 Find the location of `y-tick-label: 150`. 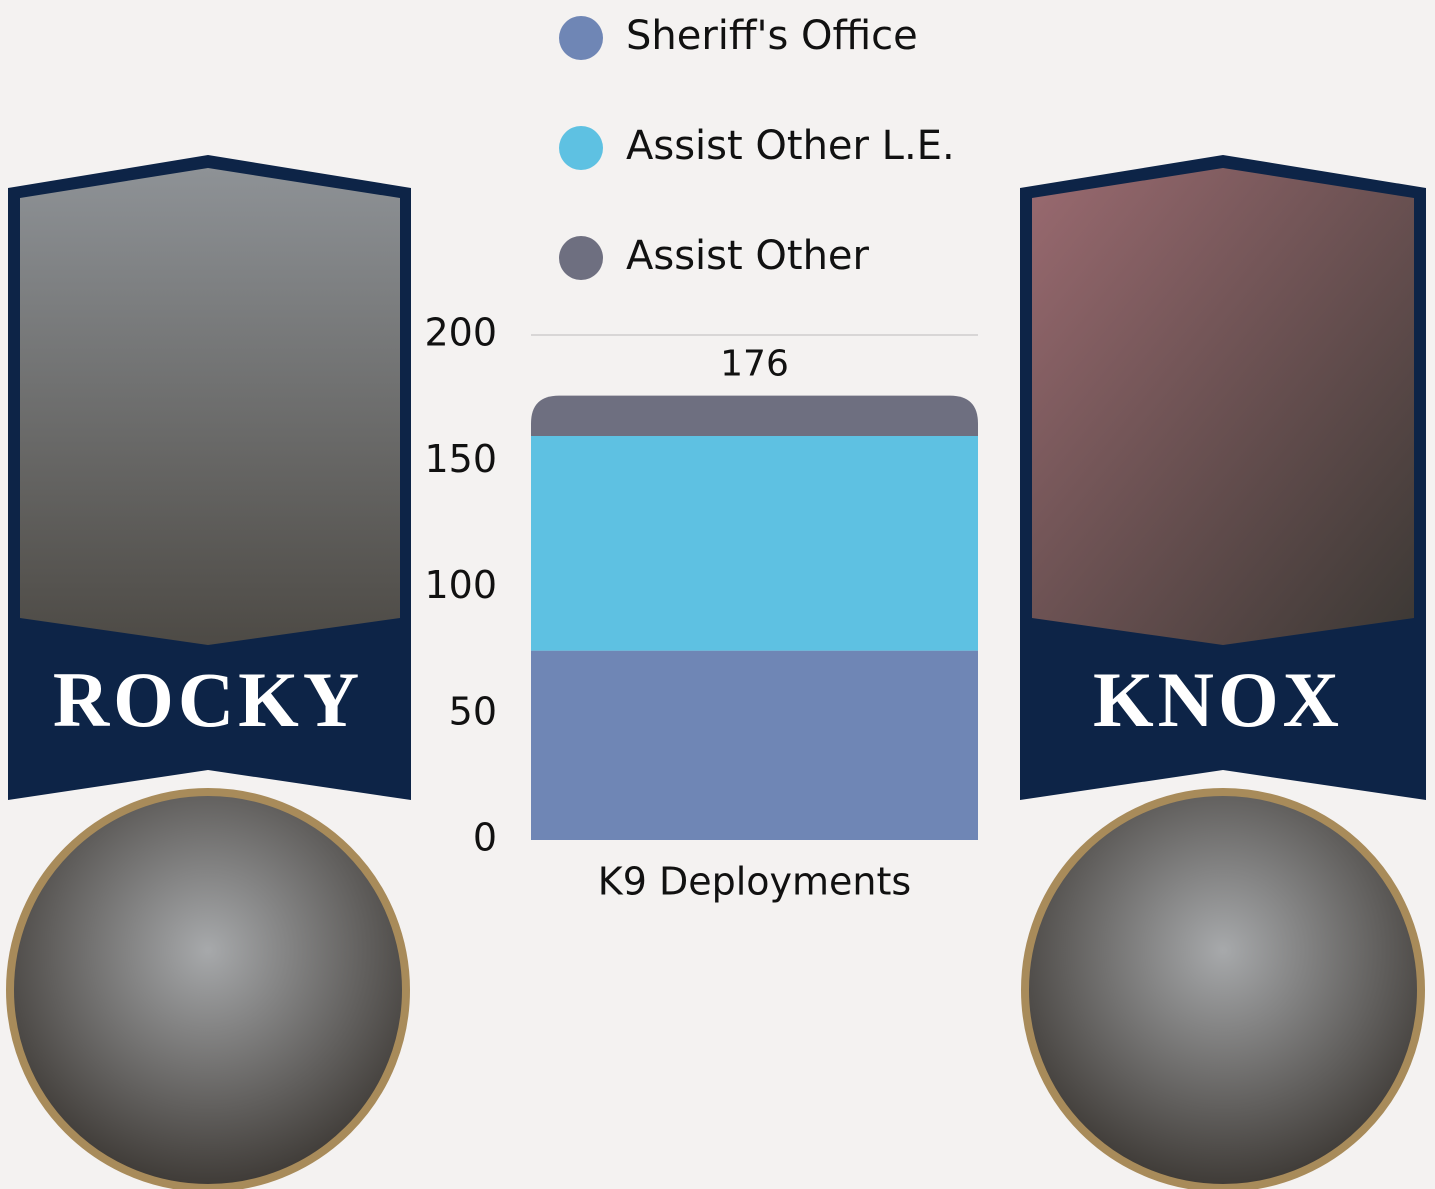

y-tick-label: 150 is located at coordinates (460, 459).